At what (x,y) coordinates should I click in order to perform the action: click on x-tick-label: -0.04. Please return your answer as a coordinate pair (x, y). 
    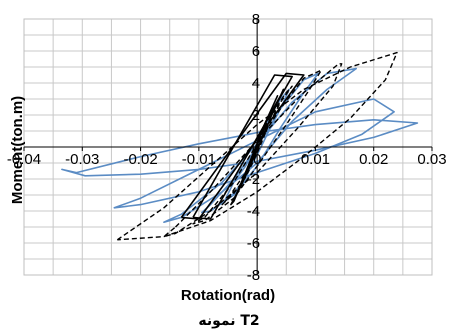
    Looking at the image, I should click on (24, 159).